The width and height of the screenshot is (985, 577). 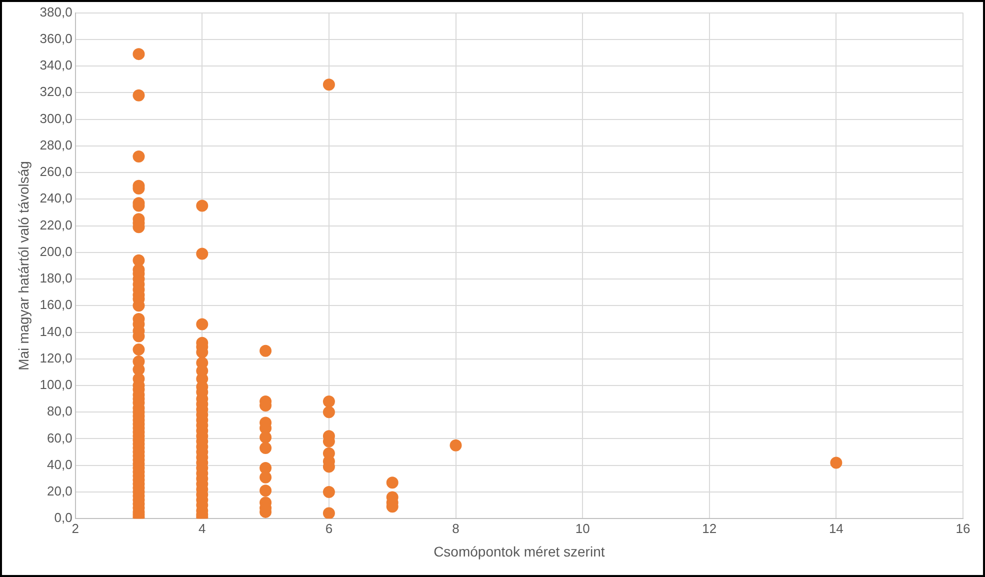 What do you see at coordinates (56, 384) in the screenshot?
I see `y-tick-label: 100,0` at bounding box center [56, 384].